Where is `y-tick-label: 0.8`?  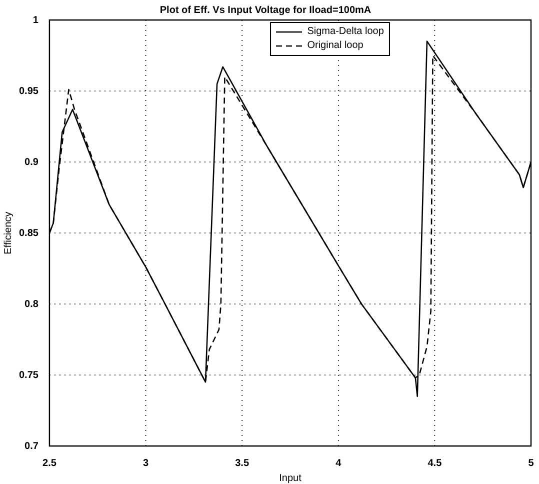
y-tick-label: 0.8 is located at coordinates (31, 304).